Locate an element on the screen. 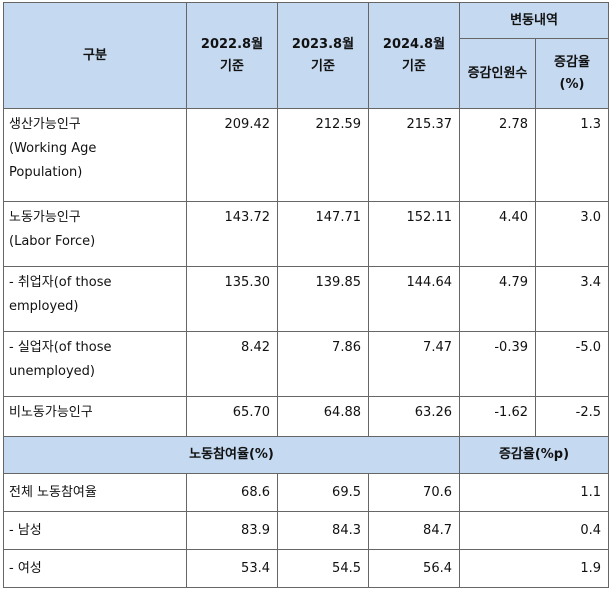 Image resolution: width=613 pixels, height=590 pixels. cell-2024: 144.64 is located at coordinates (414, 299).